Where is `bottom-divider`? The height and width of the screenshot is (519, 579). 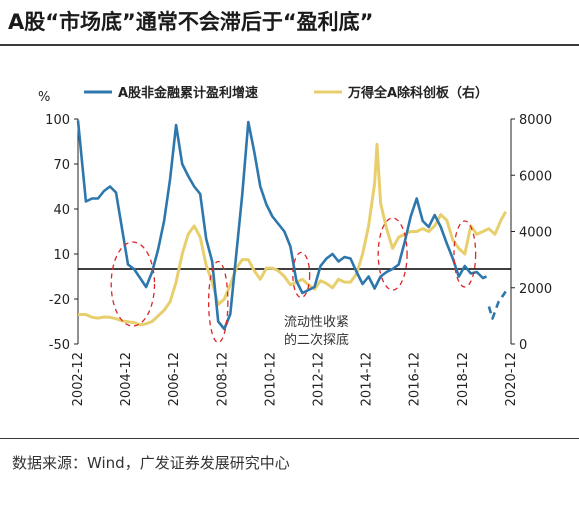
bottom-divider is located at coordinates (289, 438).